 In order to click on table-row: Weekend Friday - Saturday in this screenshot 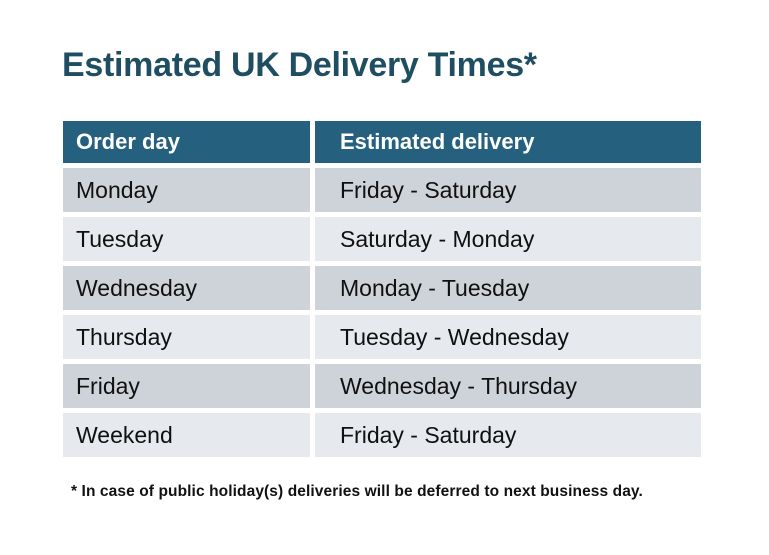, I will do `click(382, 435)`.